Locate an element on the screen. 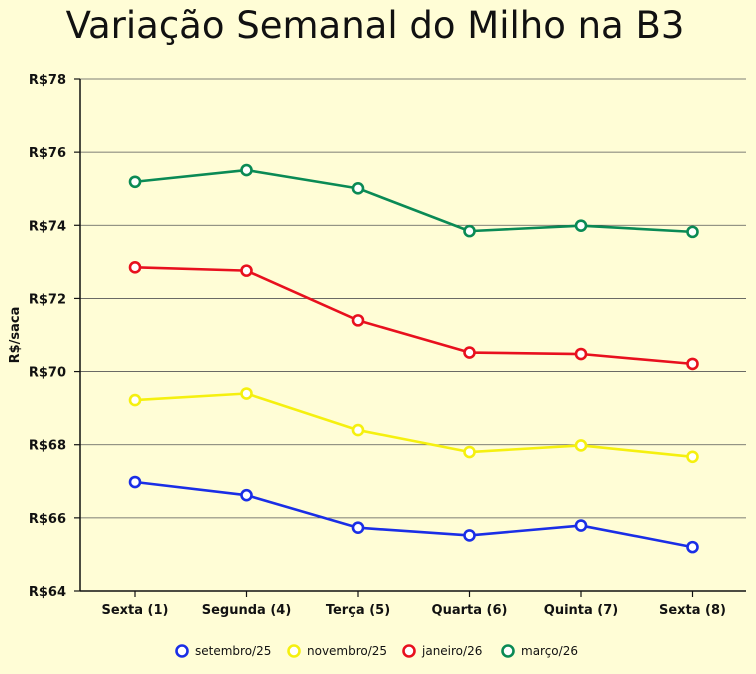 This screenshot has height=674, width=756. y-tick-label: R$64 is located at coordinates (47, 592).